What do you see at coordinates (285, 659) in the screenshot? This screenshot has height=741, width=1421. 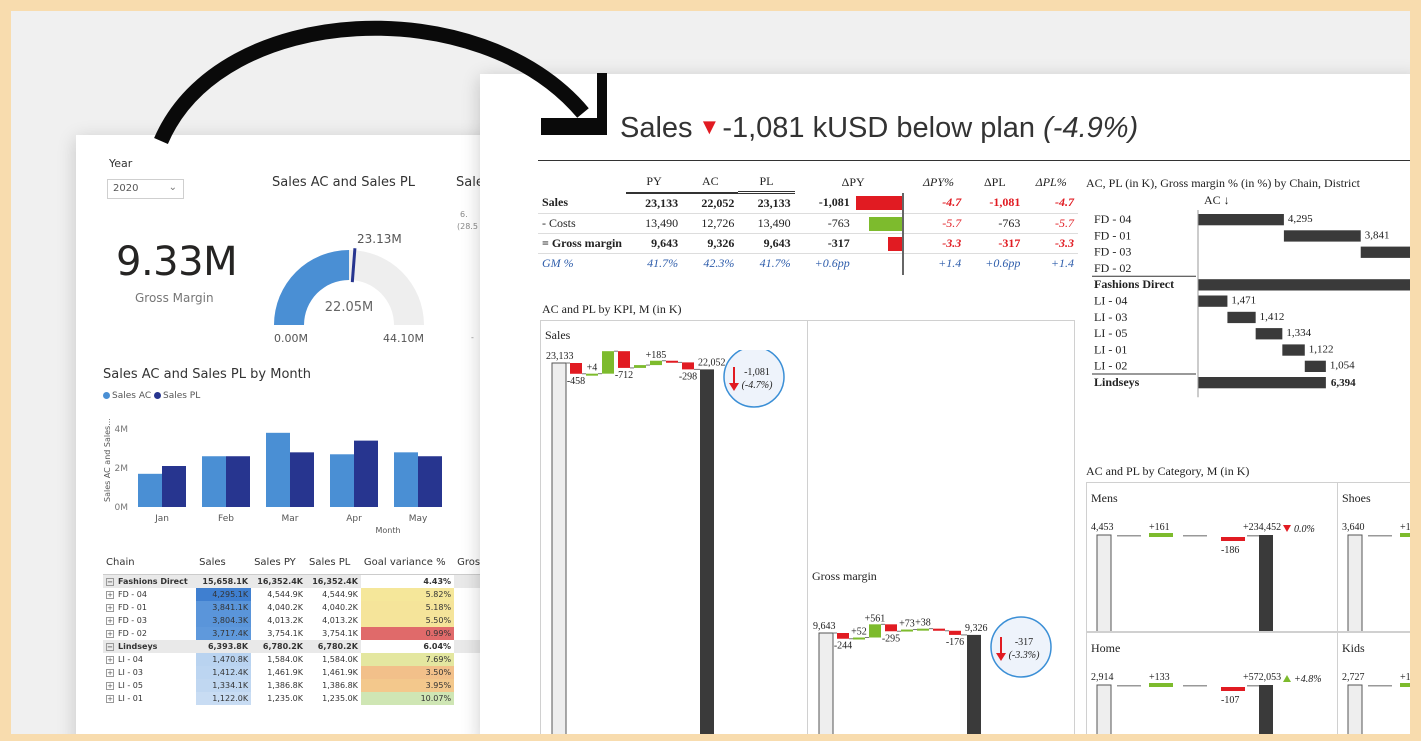 I see `sales-py-cell: 1,584.0K` at bounding box center [285, 659].